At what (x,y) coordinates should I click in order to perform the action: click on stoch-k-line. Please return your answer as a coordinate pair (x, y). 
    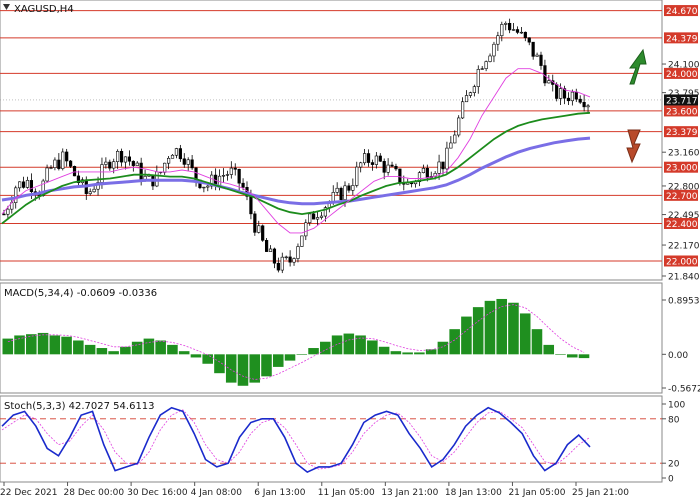
    Looking at the image, I should click on (296, 440).